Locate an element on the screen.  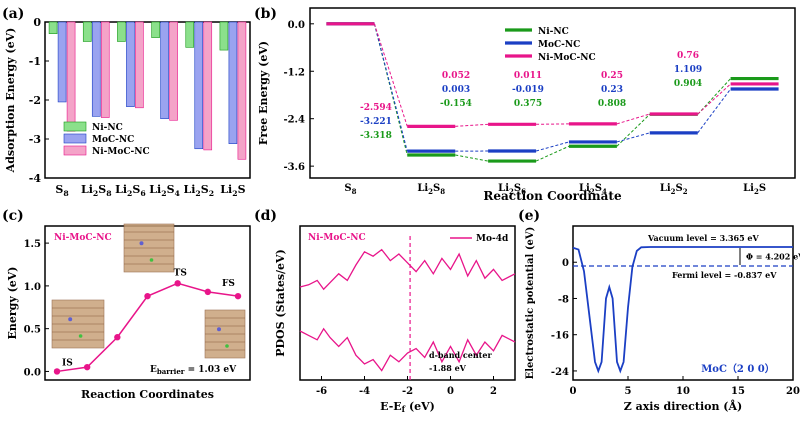
legend-label-b: Ni-NC is located at coordinates (553, 32).